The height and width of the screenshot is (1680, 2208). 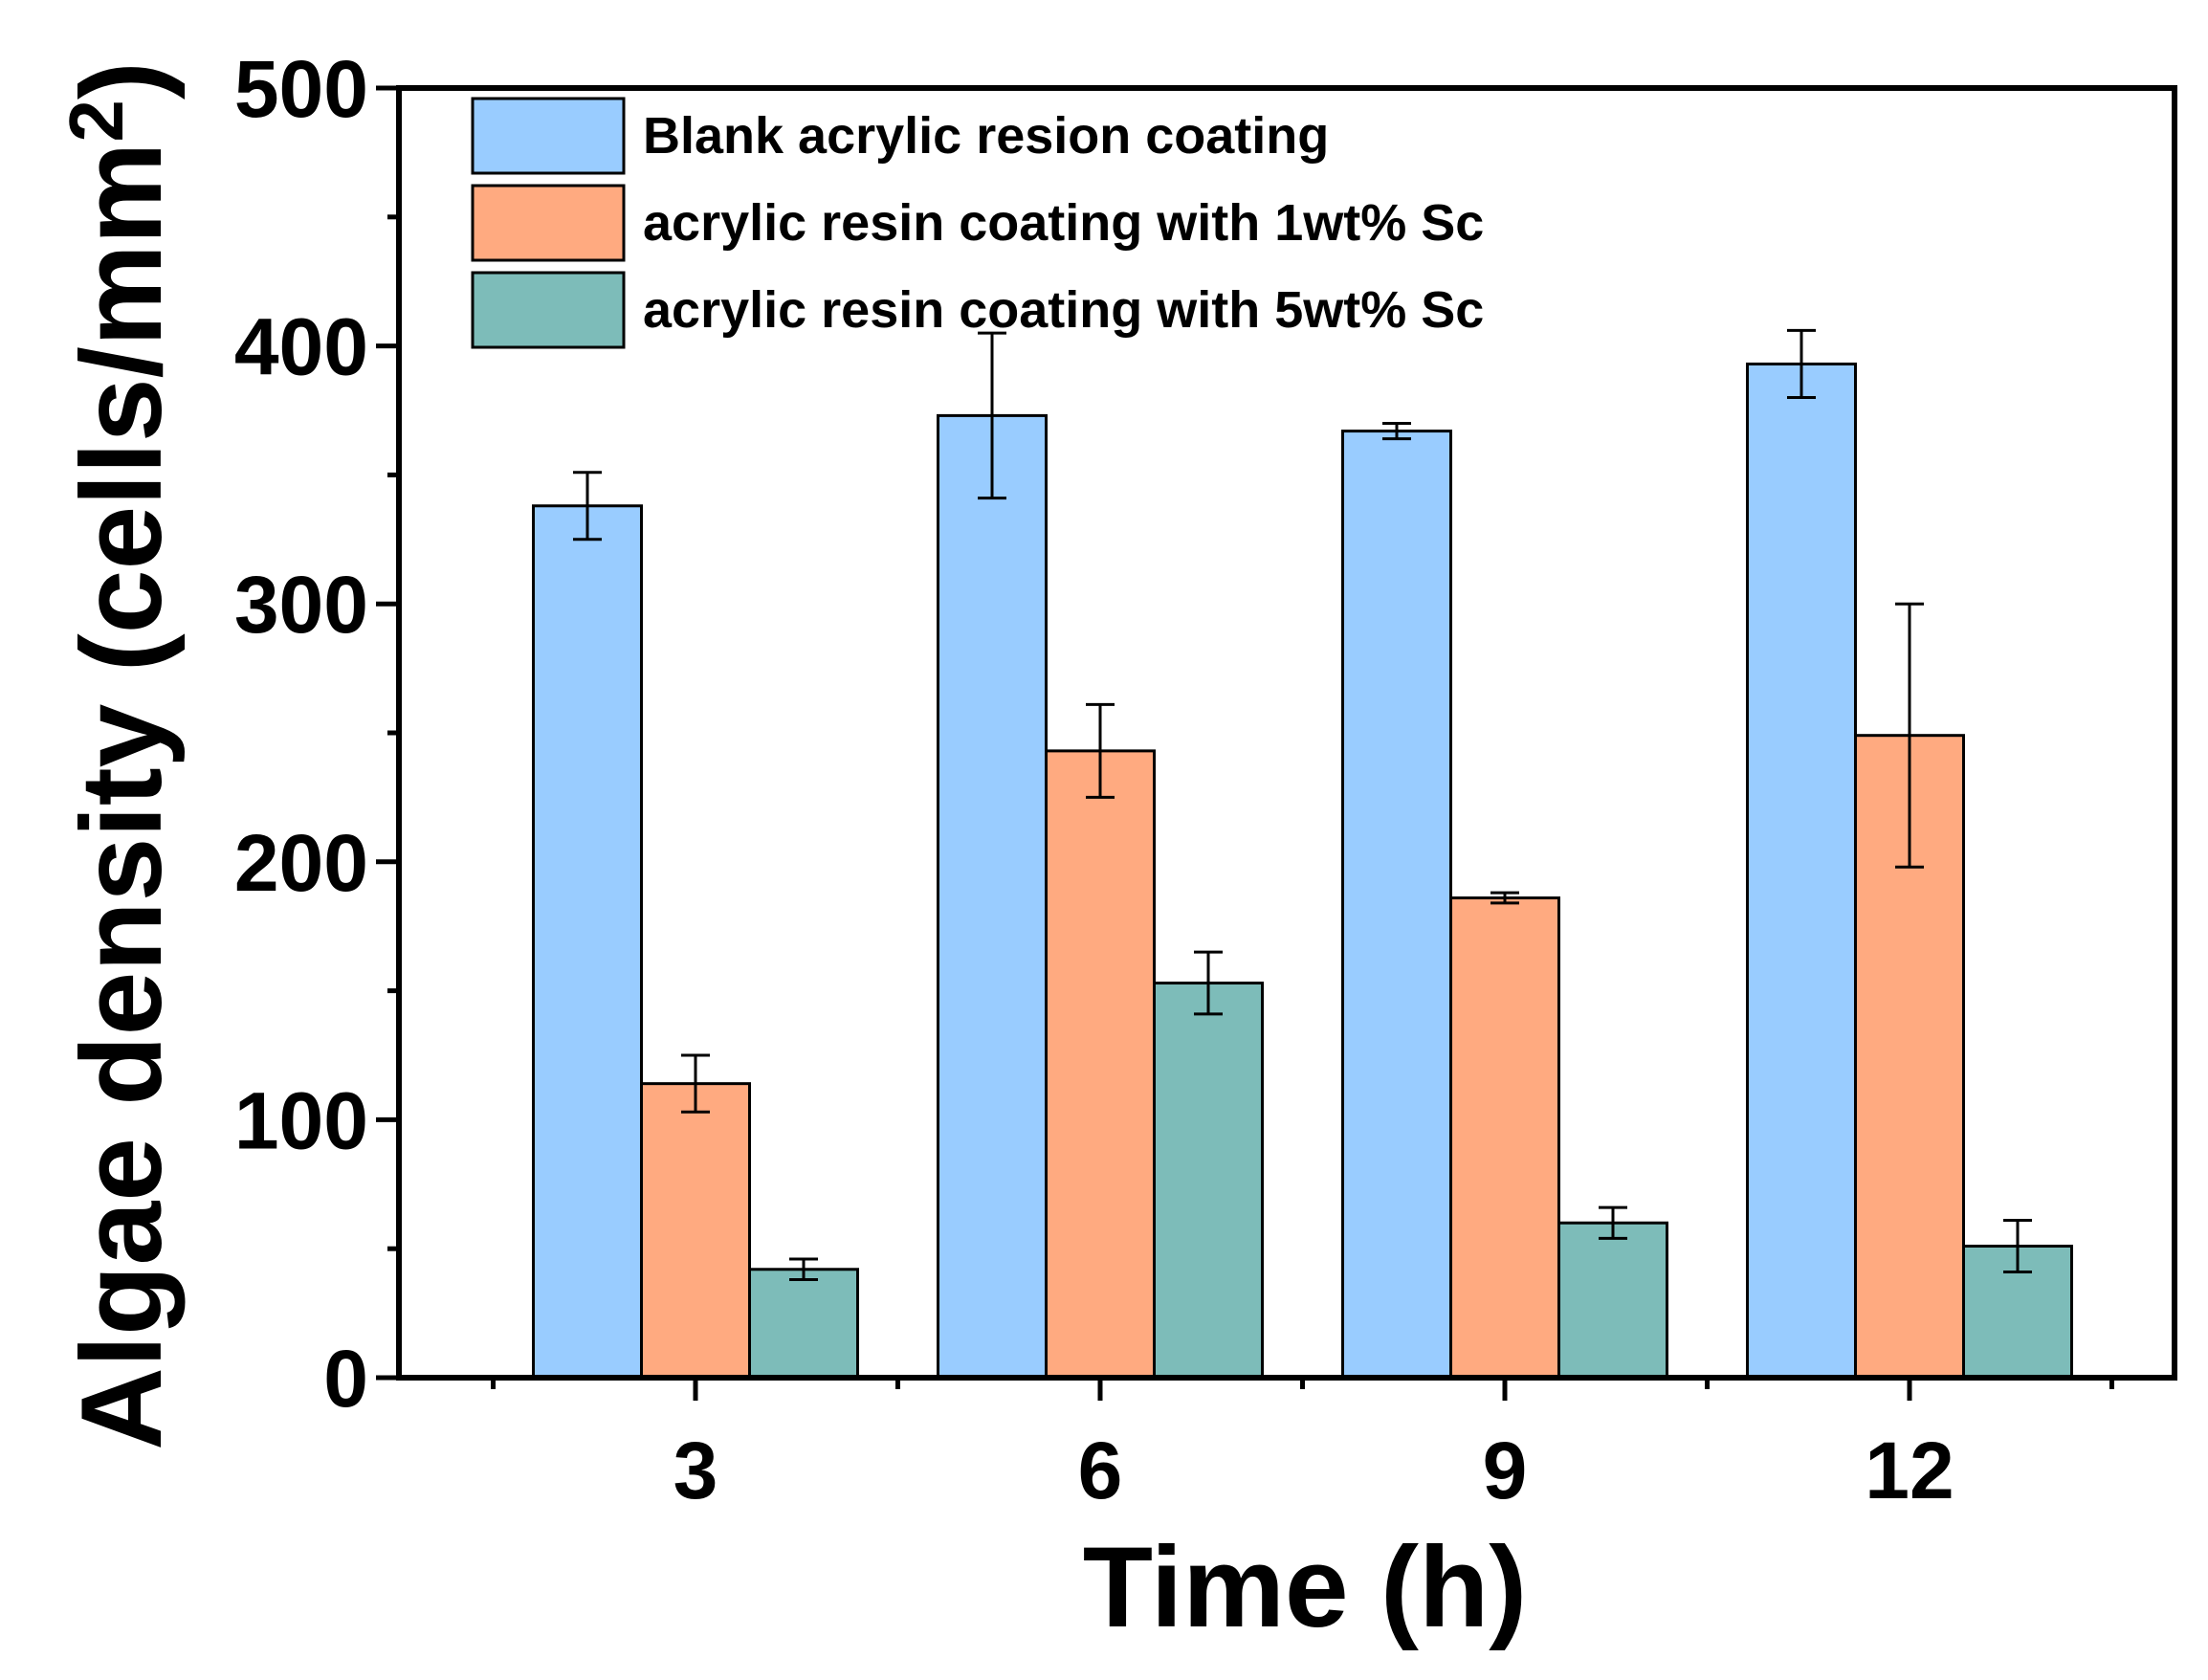 I want to click on x-tick-label-6: 6, so click(x=1101, y=1471).